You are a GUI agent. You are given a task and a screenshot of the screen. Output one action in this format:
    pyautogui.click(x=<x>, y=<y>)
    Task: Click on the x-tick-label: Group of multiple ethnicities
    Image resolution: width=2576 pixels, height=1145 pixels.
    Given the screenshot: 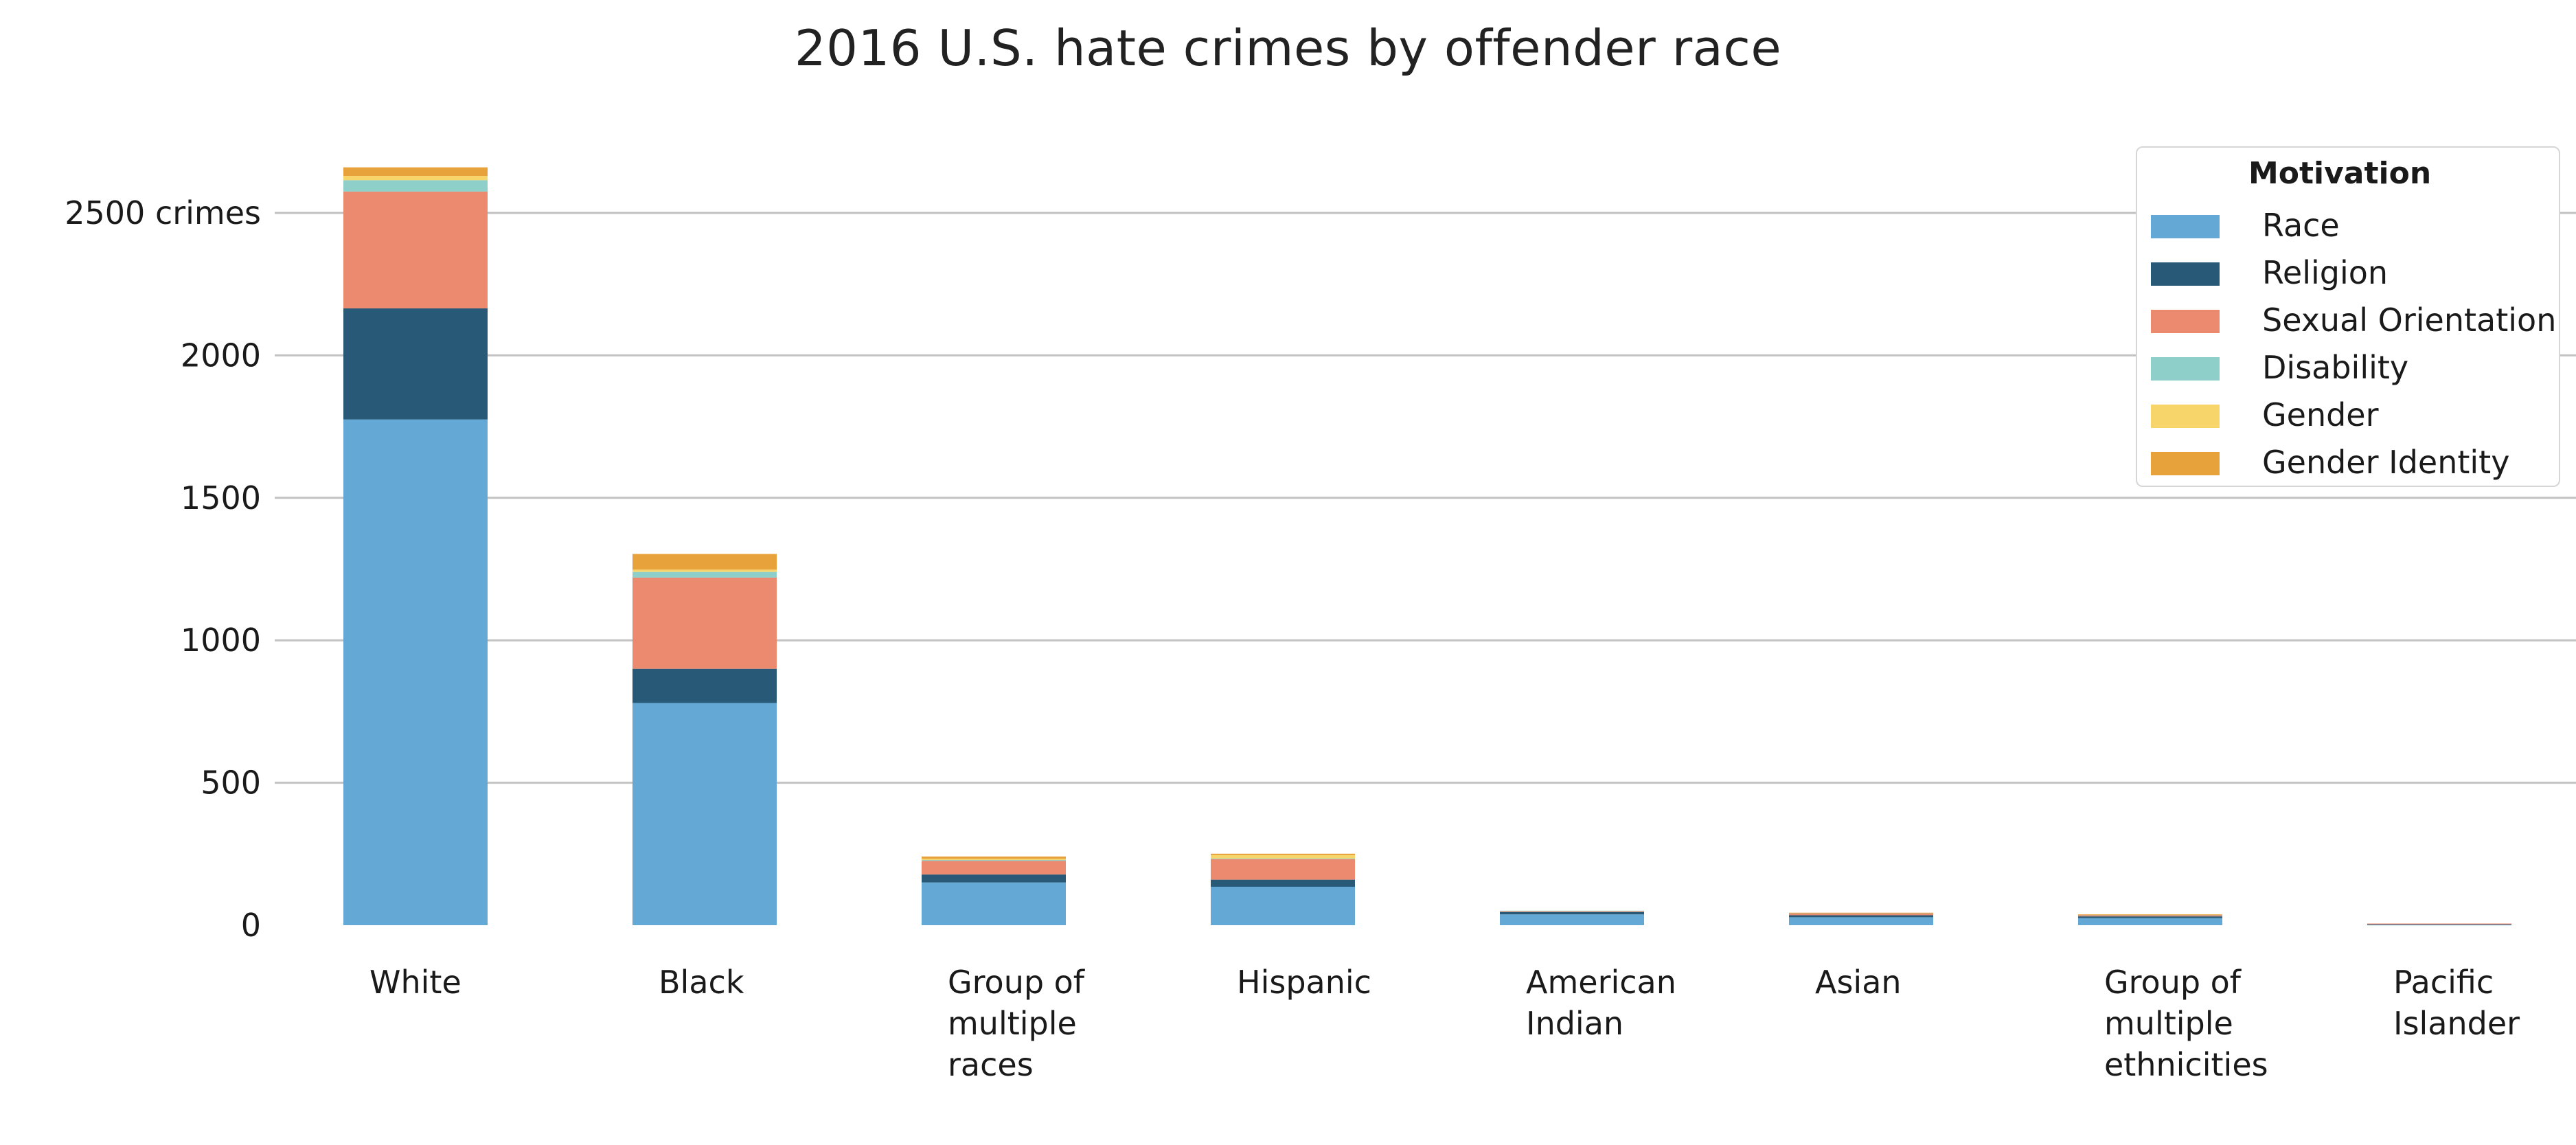 What is the action you would take?
    pyautogui.click(x=2186, y=1024)
    